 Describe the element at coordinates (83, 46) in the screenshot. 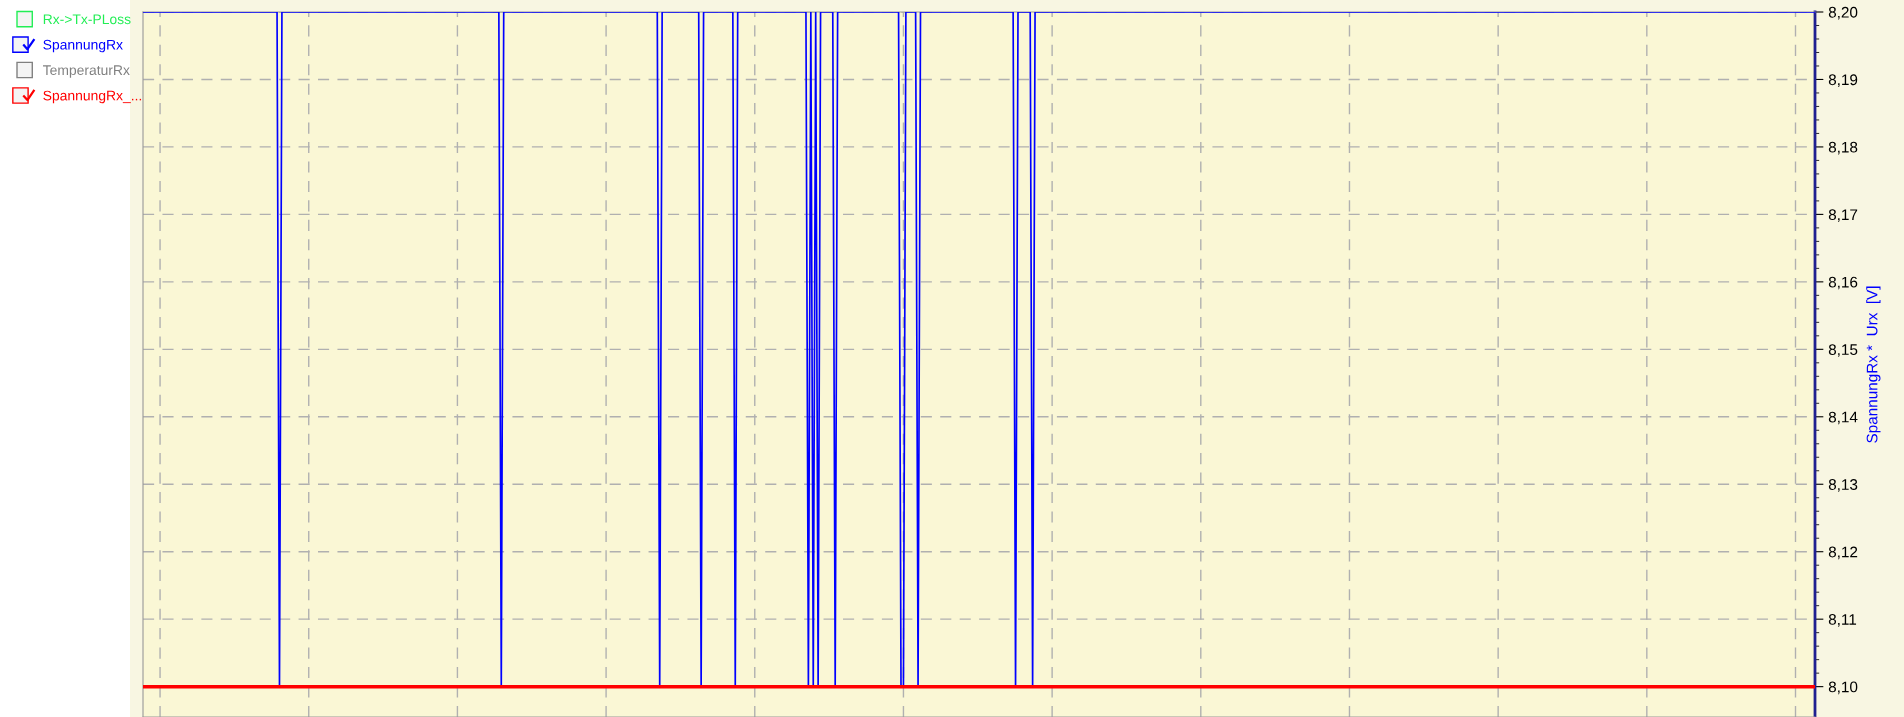

I see `legend-label: SpannungRx` at that location.